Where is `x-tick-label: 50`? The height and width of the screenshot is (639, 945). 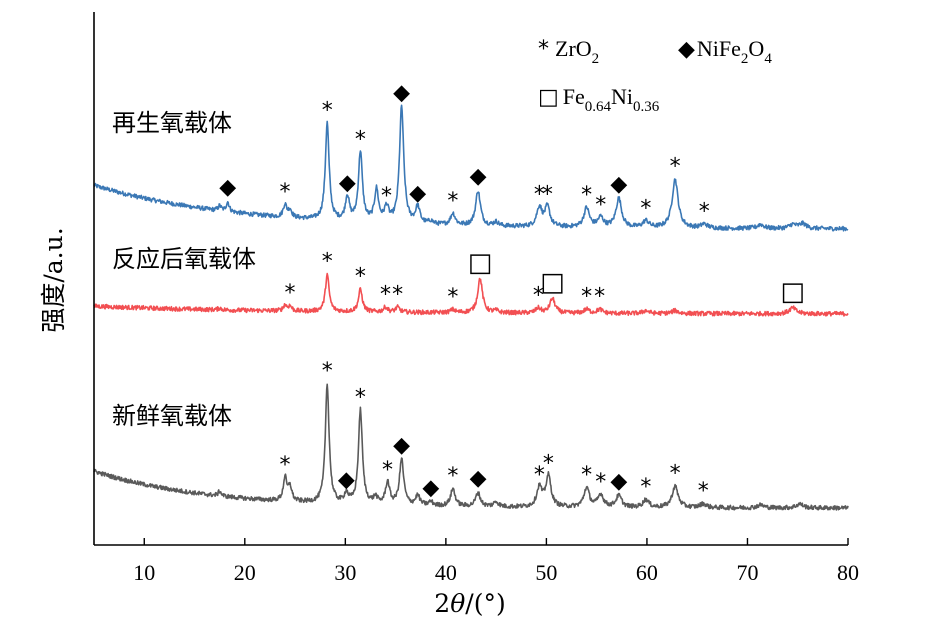
x-tick-label: 50 is located at coordinates (546, 572).